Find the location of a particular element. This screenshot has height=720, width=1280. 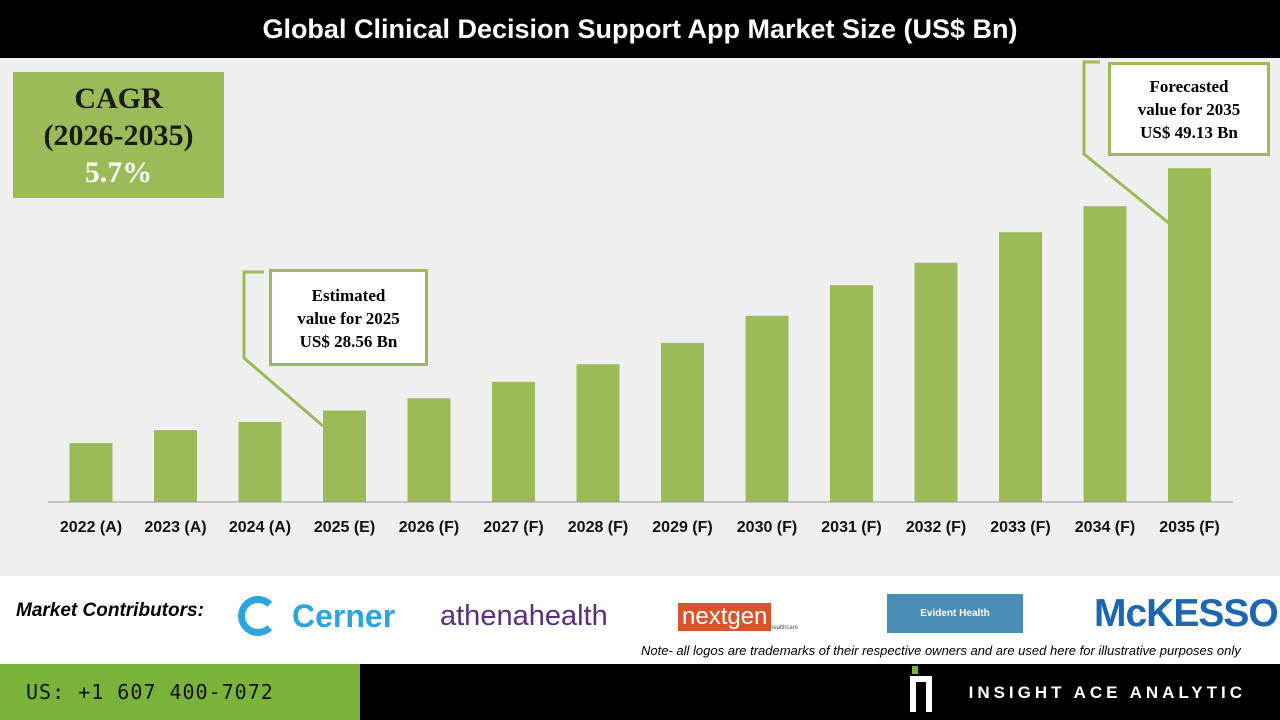

estimated-callout: Estimated value for 2025 US$ 28.56 Bn is located at coordinates (348, 317).